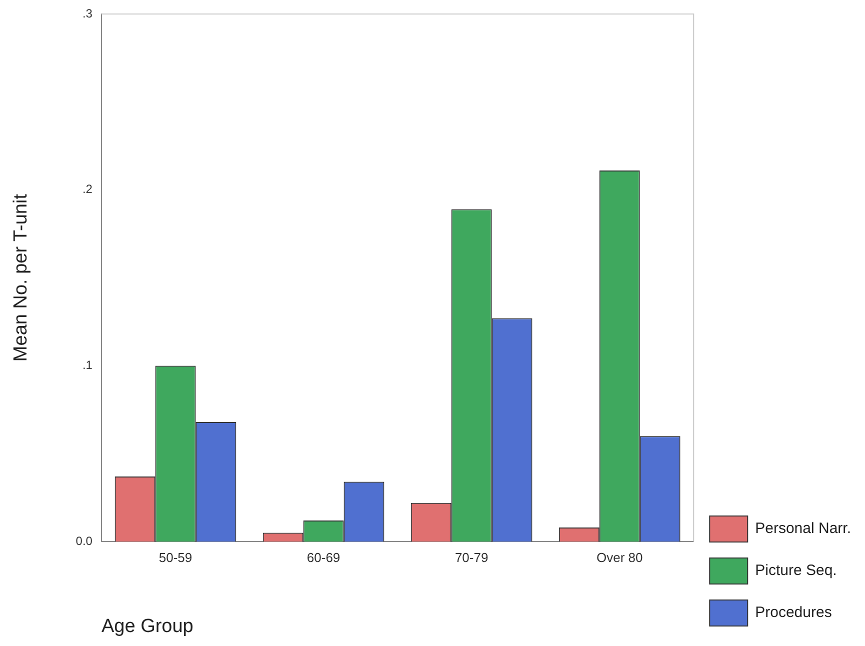 This screenshot has width=865, height=646. Describe the element at coordinates (87, 13) in the screenshot. I see `y-tick-label: .3` at that location.